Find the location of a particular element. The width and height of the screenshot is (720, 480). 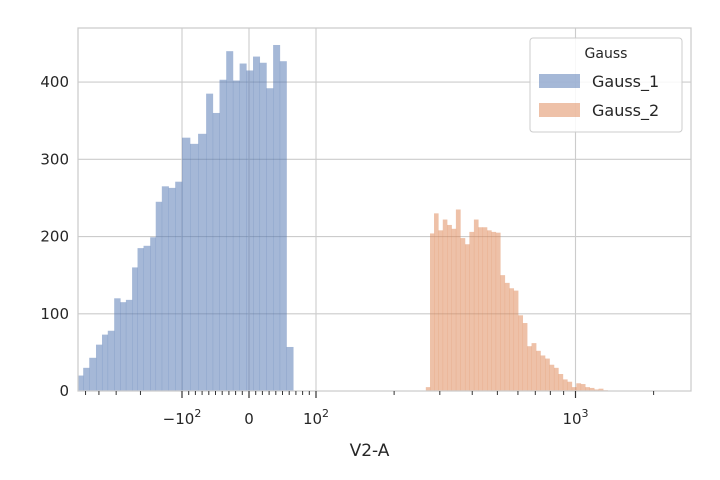

y-tick-label: 200 is located at coordinates (54, 237).